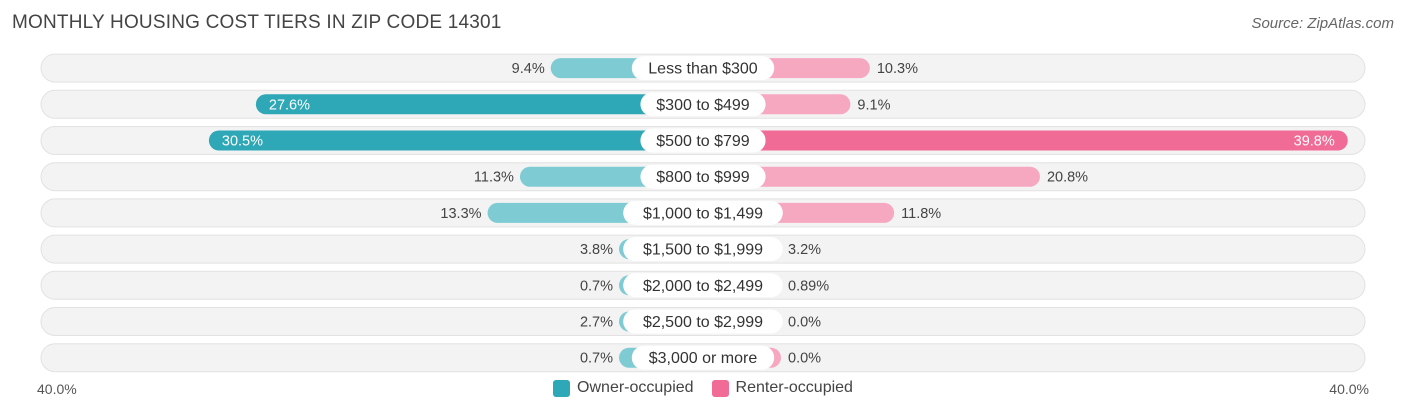  What do you see at coordinates (596, 323) in the screenshot?
I see `owner-value-label: 2.7%` at bounding box center [596, 323].